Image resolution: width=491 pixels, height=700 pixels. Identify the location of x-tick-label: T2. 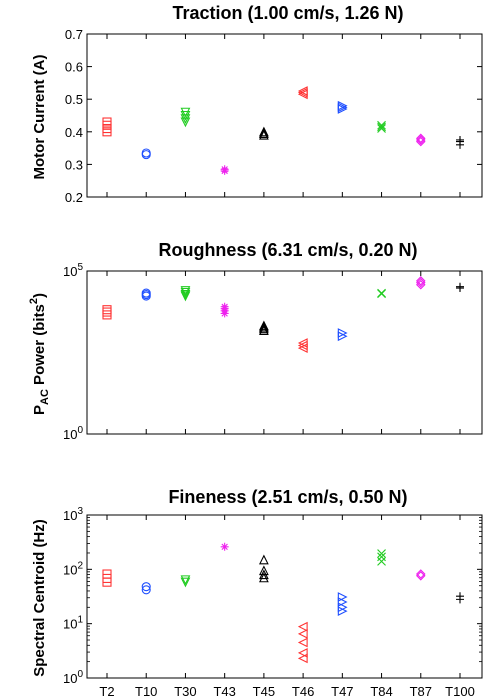
(106, 691).